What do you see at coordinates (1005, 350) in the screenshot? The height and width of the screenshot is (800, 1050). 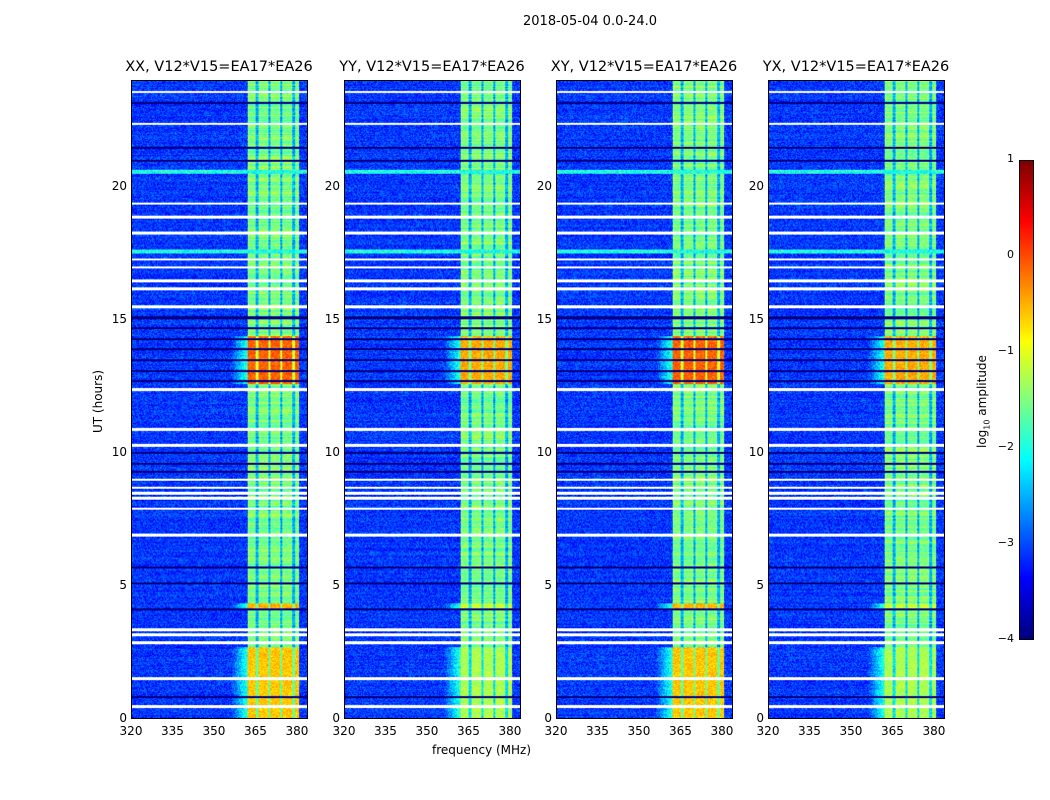 I see `colorbar-tick-label: −1` at bounding box center [1005, 350].